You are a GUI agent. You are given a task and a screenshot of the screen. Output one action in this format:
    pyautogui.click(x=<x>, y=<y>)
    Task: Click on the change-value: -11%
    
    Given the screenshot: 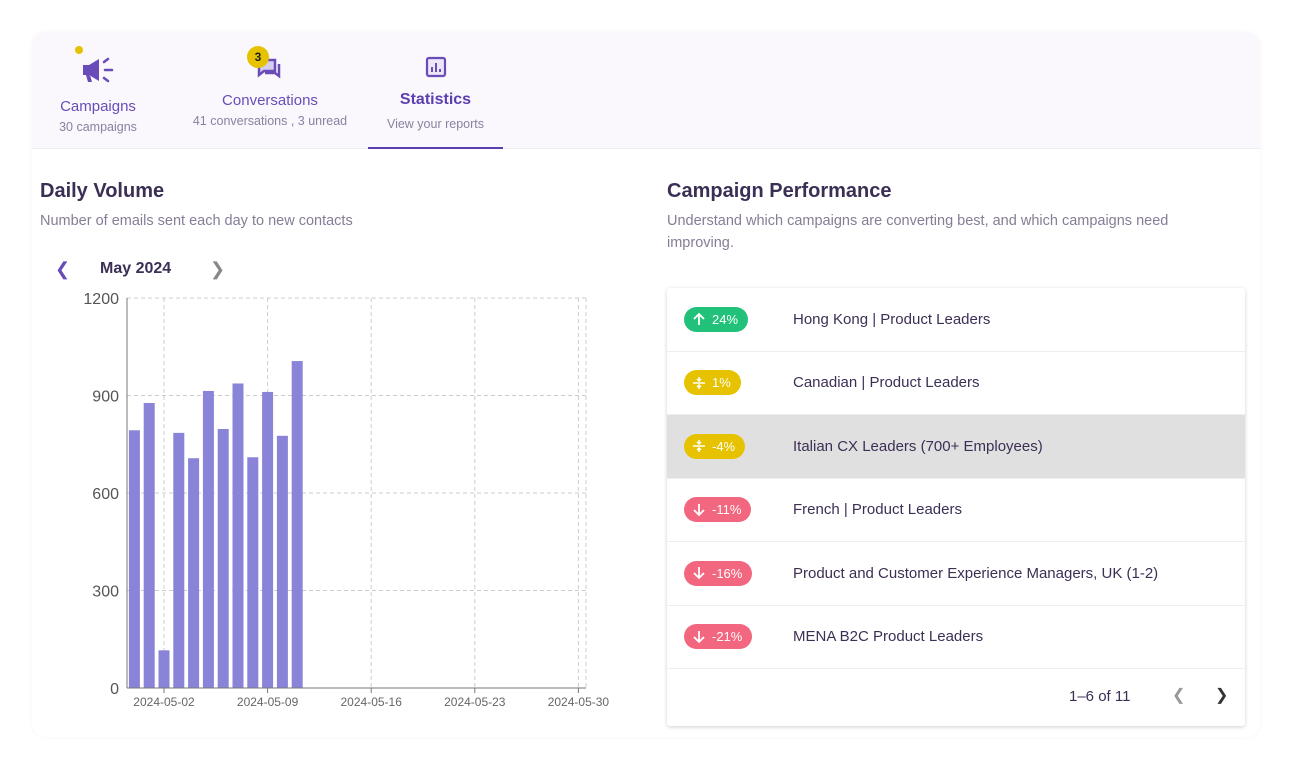 What is the action you would take?
    pyautogui.click(x=727, y=510)
    